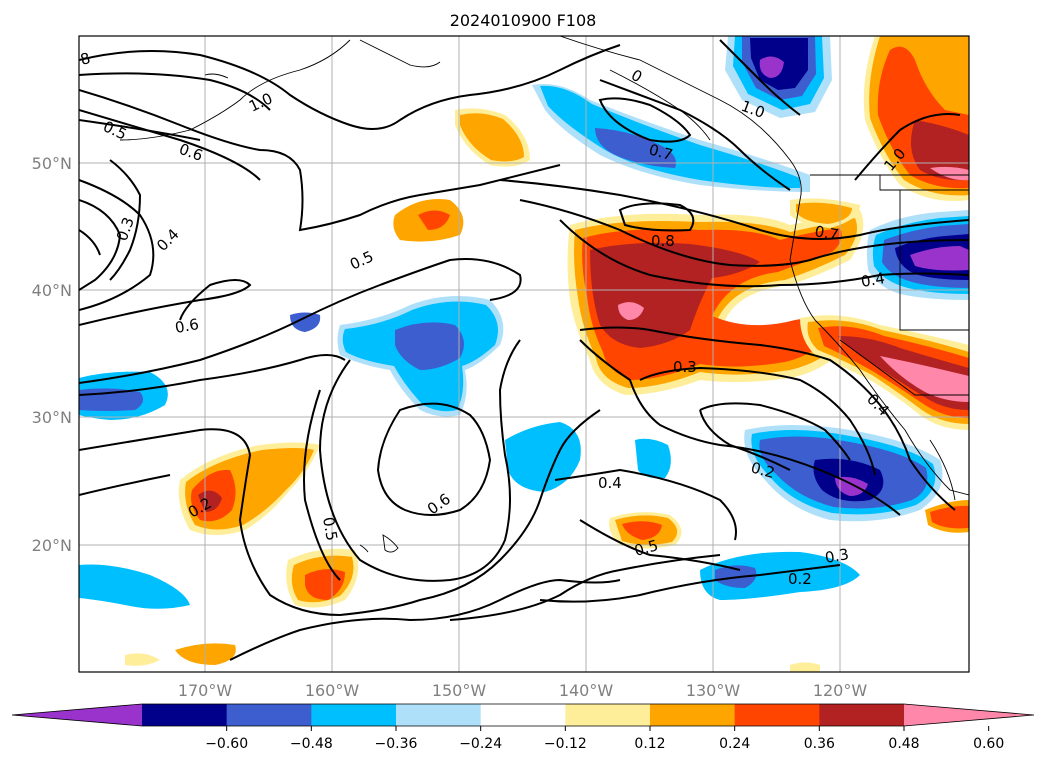 The image size is (1047, 765). Describe the element at coordinates (649, 744) in the screenshot. I see `colorbar-tick-label: 0.12` at that location.